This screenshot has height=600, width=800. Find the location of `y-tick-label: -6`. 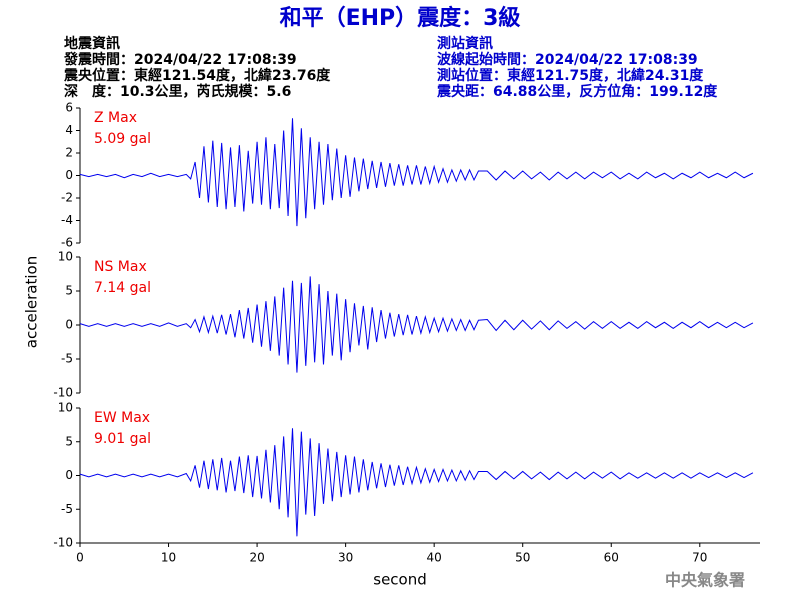

y-tick-label: -6 is located at coordinates (67, 243).